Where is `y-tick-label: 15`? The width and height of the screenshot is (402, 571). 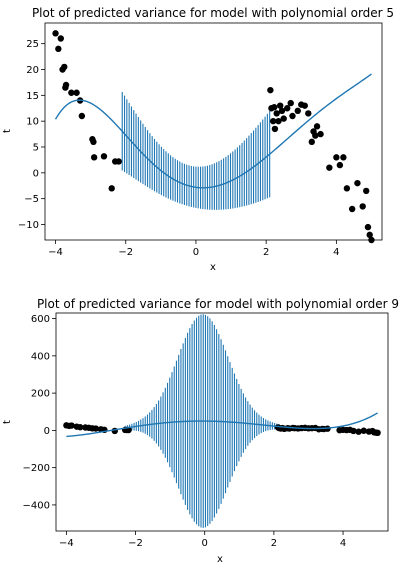
y-tick-label: 15 is located at coordinates (32, 96).